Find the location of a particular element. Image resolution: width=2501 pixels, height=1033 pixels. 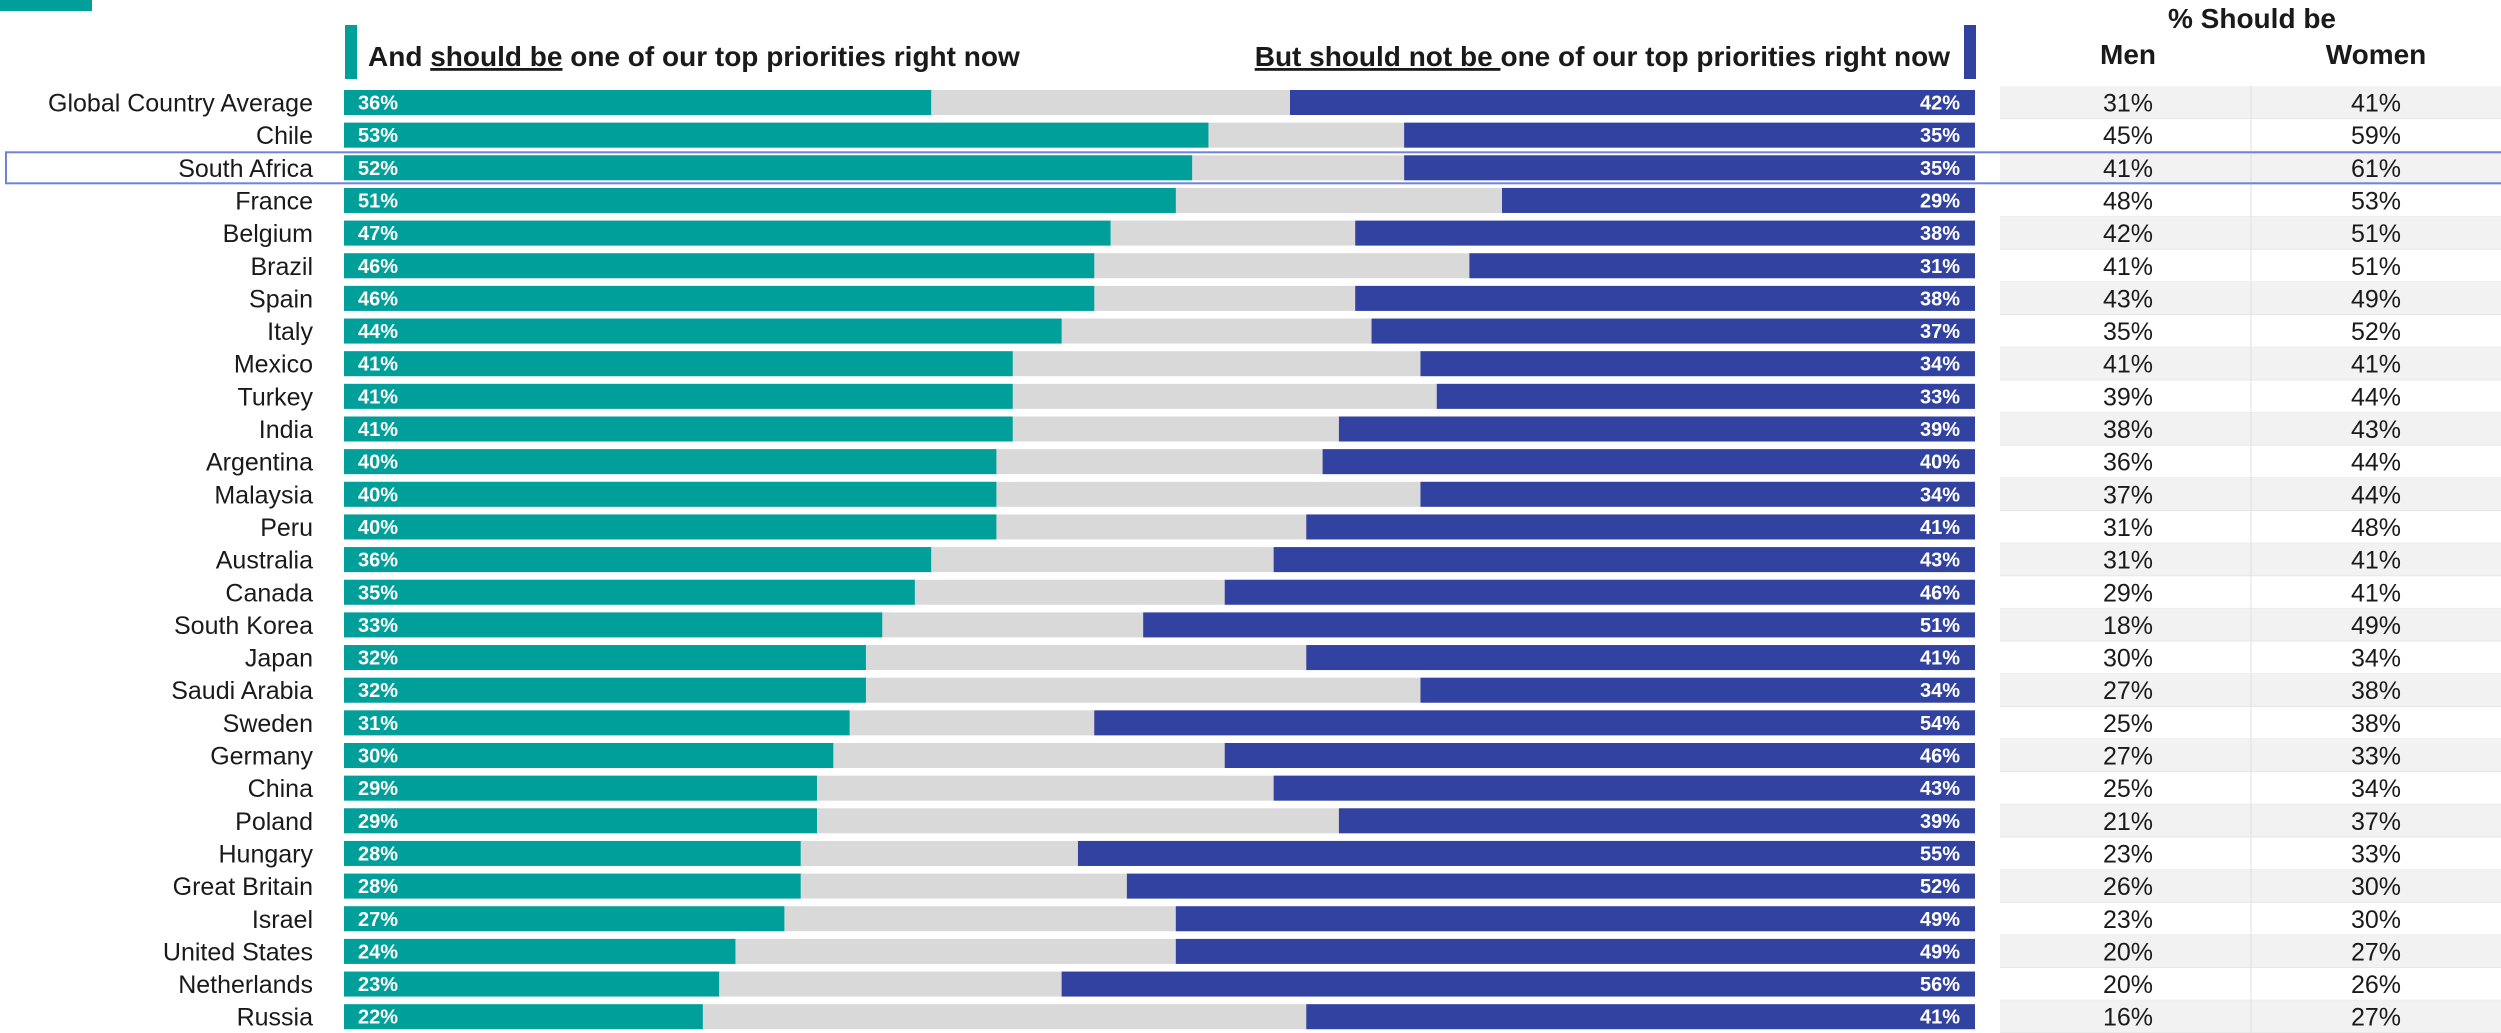

women-value: 51% is located at coordinates (2376, 267).